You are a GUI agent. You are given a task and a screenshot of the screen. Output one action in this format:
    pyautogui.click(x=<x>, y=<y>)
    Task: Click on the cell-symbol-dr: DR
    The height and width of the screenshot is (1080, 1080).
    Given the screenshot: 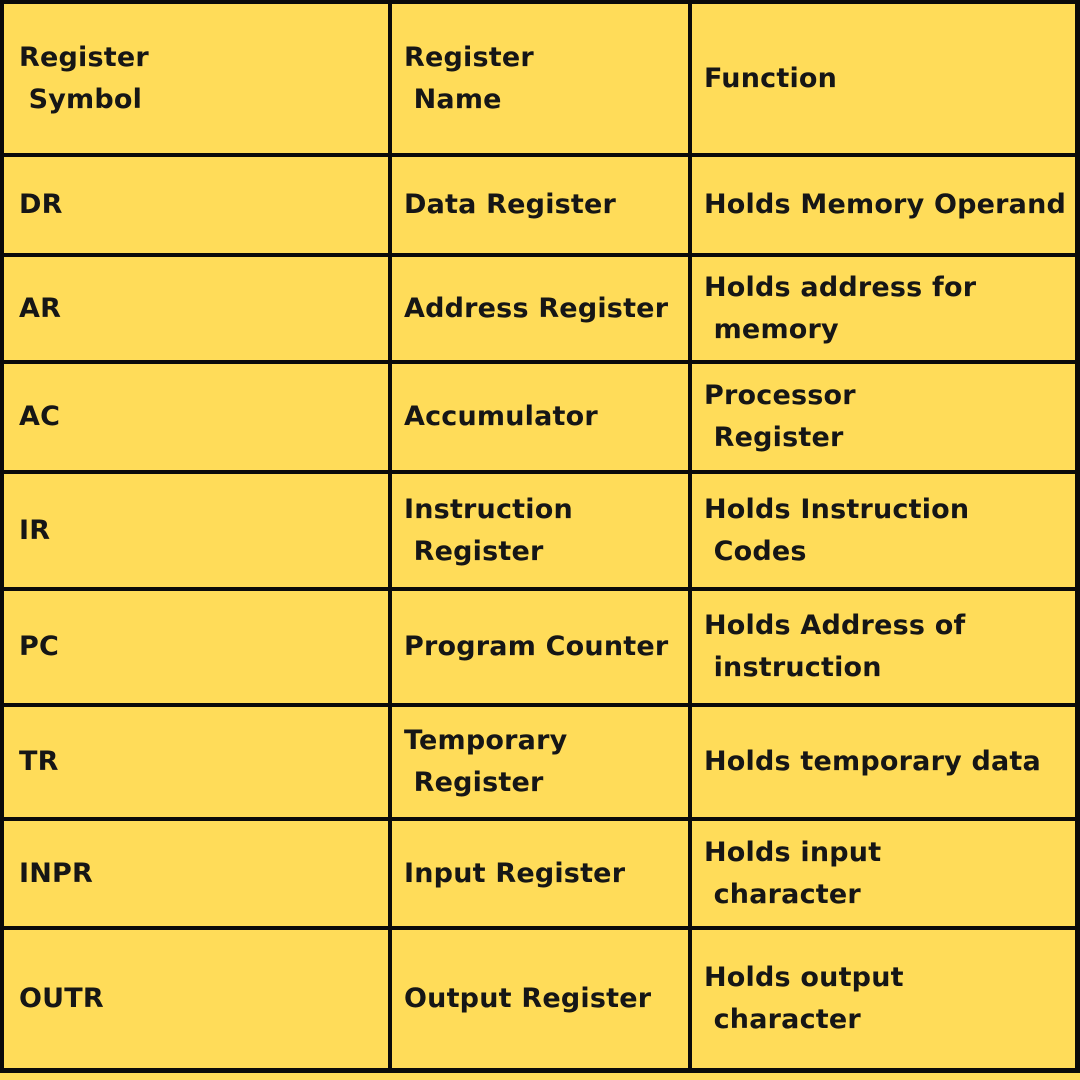 What is the action you would take?
    pyautogui.click(x=196, y=205)
    